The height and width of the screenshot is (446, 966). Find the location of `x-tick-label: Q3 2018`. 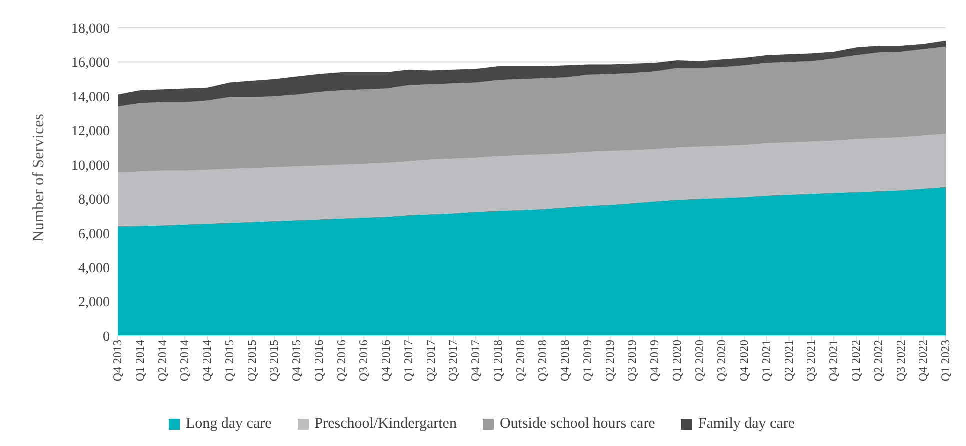

x-tick-label: Q3 2018 is located at coordinates (543, 361).